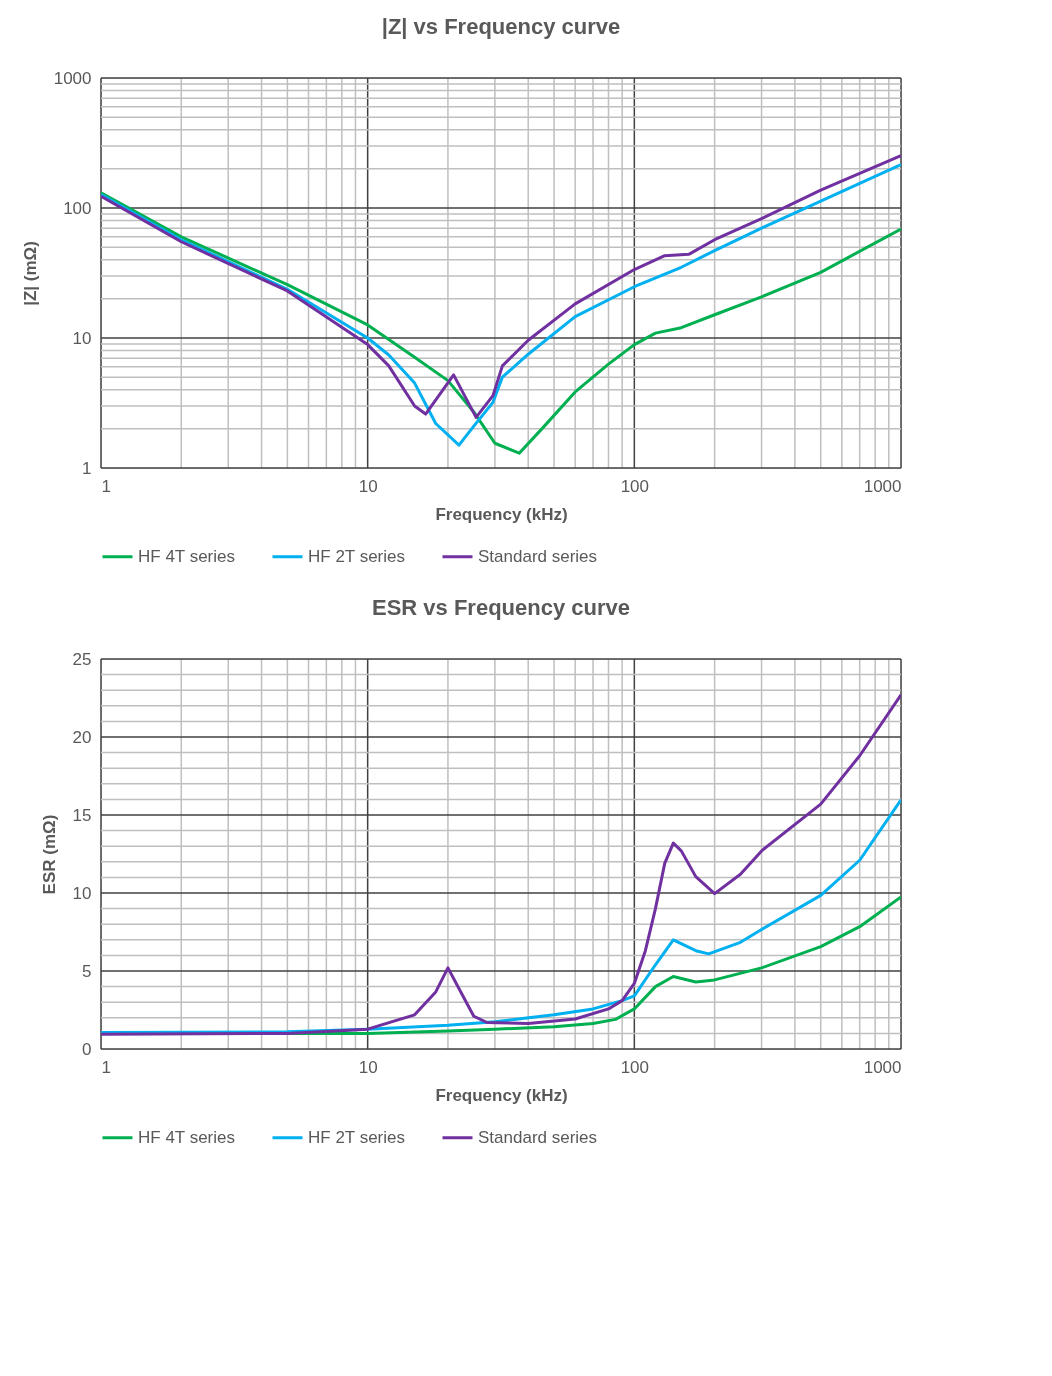 This screenshot has width=1052, height=1376. What do you see at coordinates (82, 815) in the screenshot?
I see `y-tick-label: 15` at bounding box center [82, 815].